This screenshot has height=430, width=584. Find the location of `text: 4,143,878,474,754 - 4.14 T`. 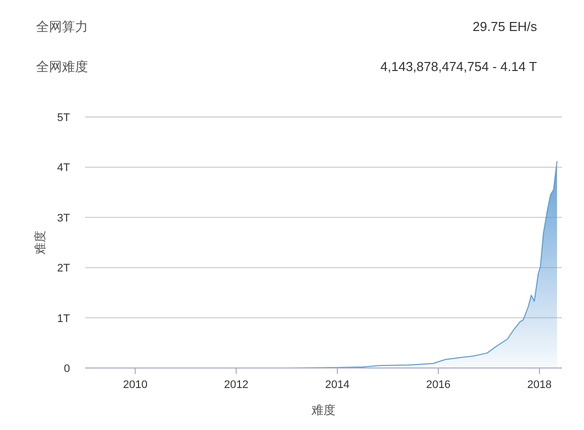

text: 4,143,878,474,754 - 4.14 T is located at coordinates (459, 66).